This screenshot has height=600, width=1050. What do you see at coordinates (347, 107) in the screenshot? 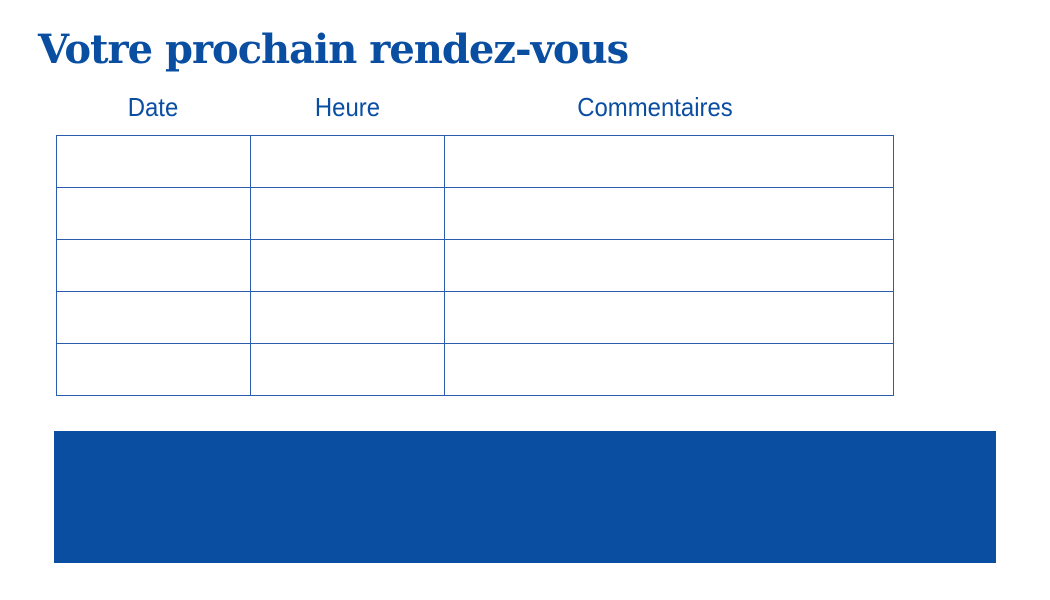
I see `column-header-heure: Heure` at bounding box center [347, 107].